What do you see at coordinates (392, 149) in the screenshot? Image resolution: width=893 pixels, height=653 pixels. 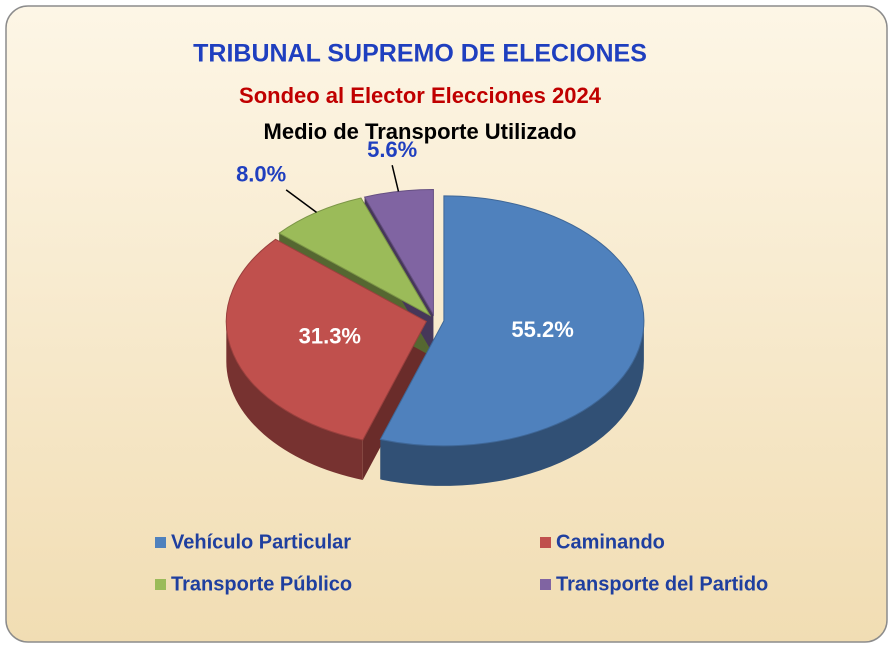 I see `data-label: 5.6%` at bounding box center [392, 149].